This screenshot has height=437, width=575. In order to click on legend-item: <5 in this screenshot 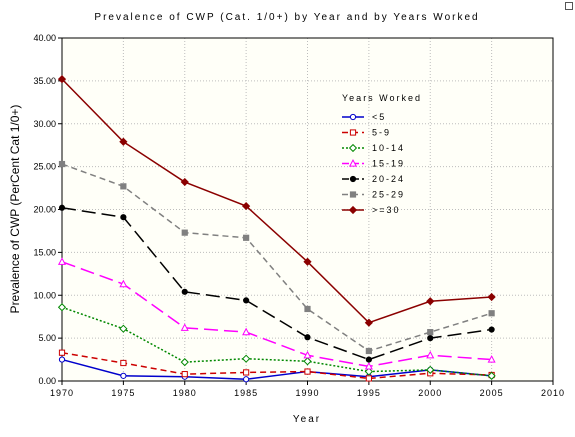, I will do `click(364, 117)`.